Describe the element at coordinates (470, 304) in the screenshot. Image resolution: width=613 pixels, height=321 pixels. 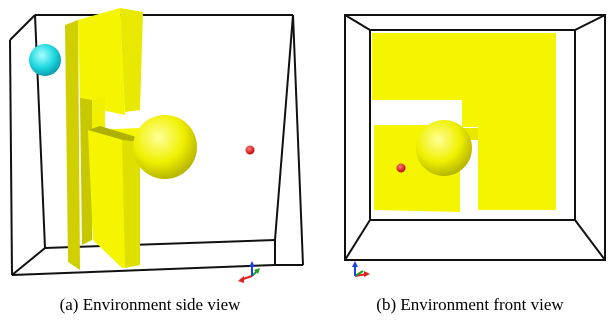
I see `caption-front-view: (b) Environment front view` at that location.